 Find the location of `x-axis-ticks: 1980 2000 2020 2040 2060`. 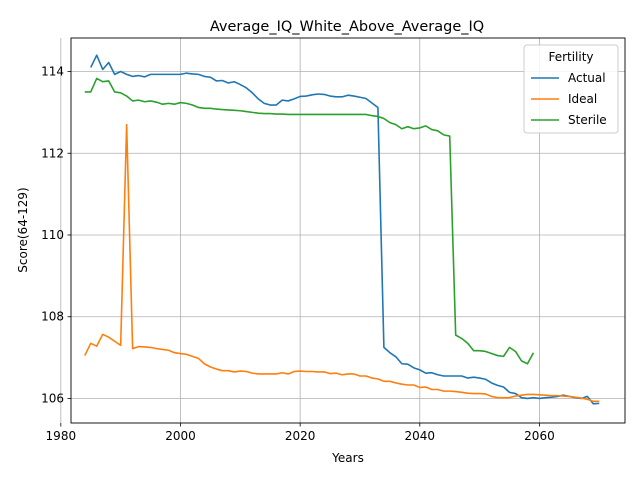

x-axis-ticks: 1980 2000 2020 2040 2060 is located at coordinates (300, 433).